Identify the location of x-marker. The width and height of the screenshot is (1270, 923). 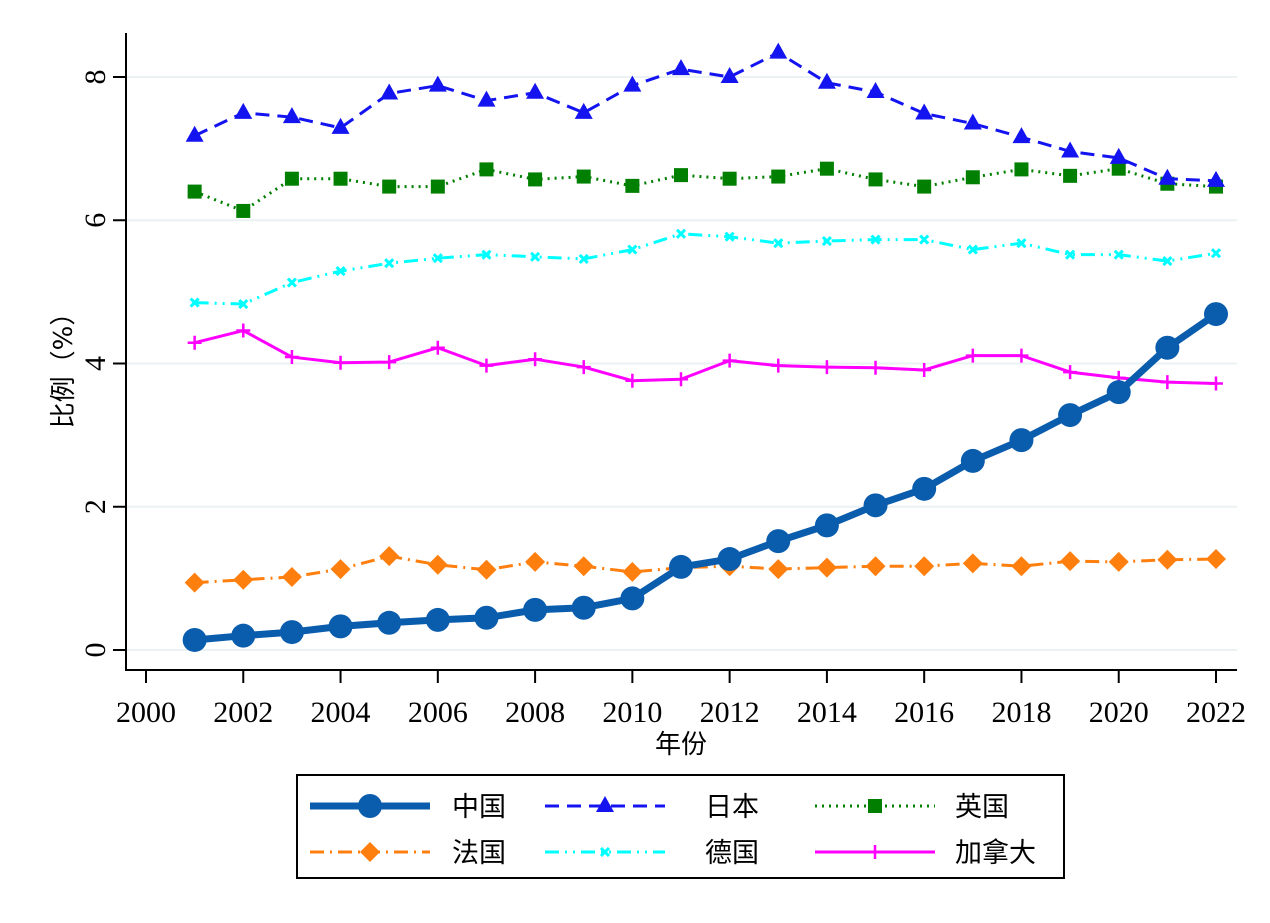
(605, 852).